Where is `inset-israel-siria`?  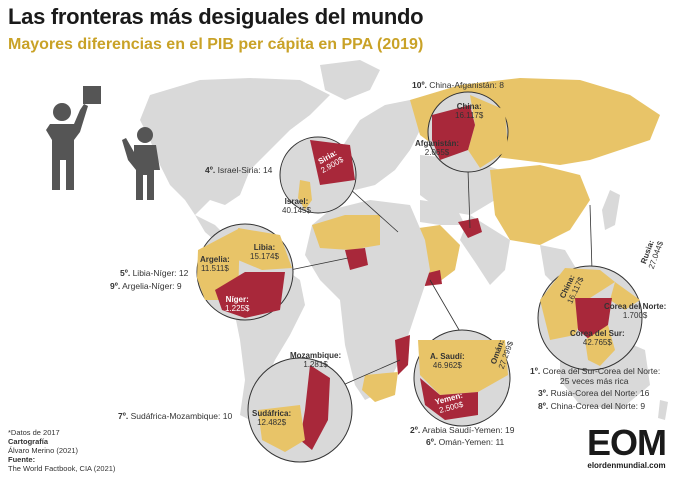
inset-israel-siria is located at coordinates (318, 175).